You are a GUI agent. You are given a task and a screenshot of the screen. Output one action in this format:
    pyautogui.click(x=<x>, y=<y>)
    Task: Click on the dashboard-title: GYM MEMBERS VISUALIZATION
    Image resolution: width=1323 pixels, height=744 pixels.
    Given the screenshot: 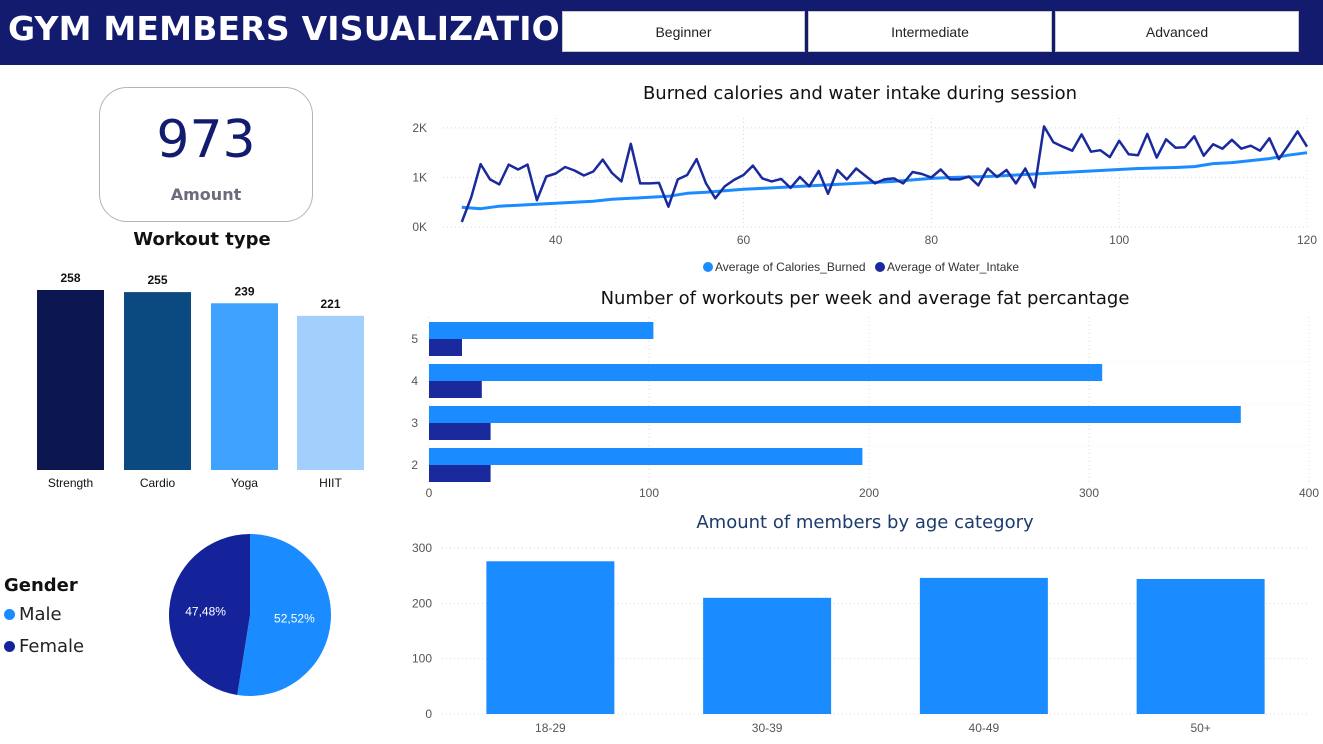 What is the action you would take?
    pyautogui.click(x=298, y=28)
    